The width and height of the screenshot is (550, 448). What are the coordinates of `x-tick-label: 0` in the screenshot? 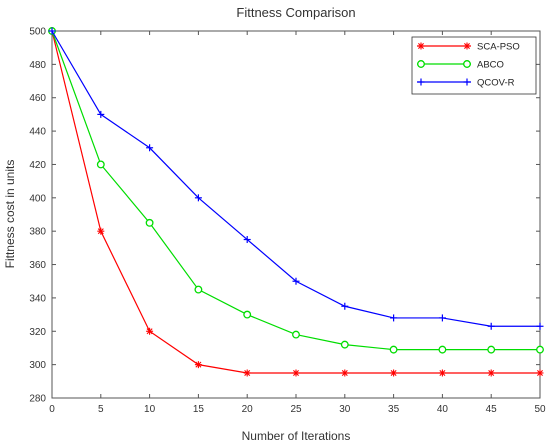 It's located at (52, 409).